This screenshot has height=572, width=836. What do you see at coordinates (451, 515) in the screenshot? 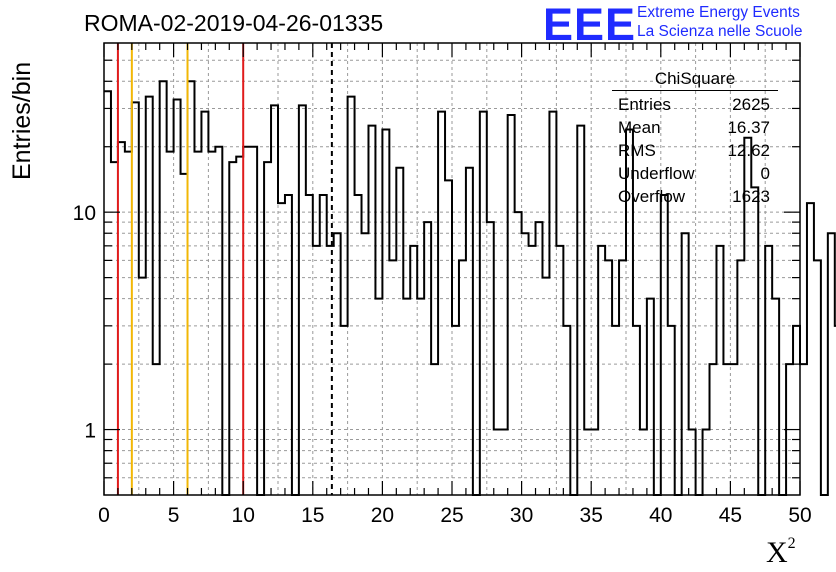
I see `x-tick-label: 25` at bounding box center [451, 515].